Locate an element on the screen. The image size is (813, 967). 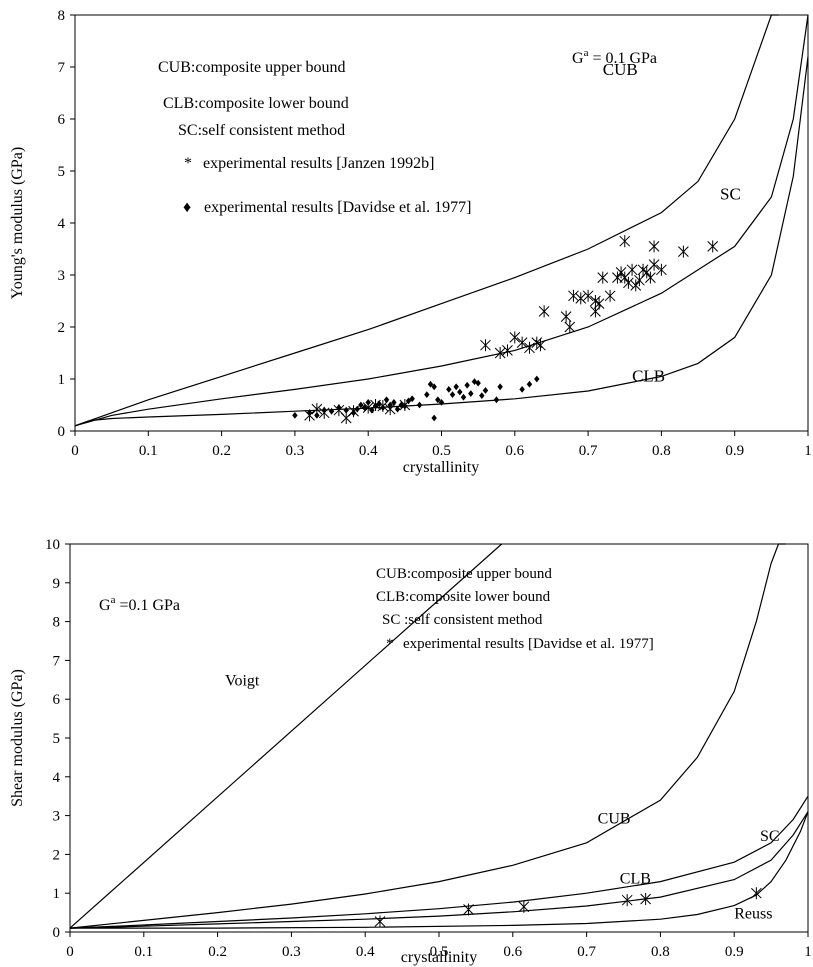
x-tick-label: 0.2 is located at coordinates (217, 952).